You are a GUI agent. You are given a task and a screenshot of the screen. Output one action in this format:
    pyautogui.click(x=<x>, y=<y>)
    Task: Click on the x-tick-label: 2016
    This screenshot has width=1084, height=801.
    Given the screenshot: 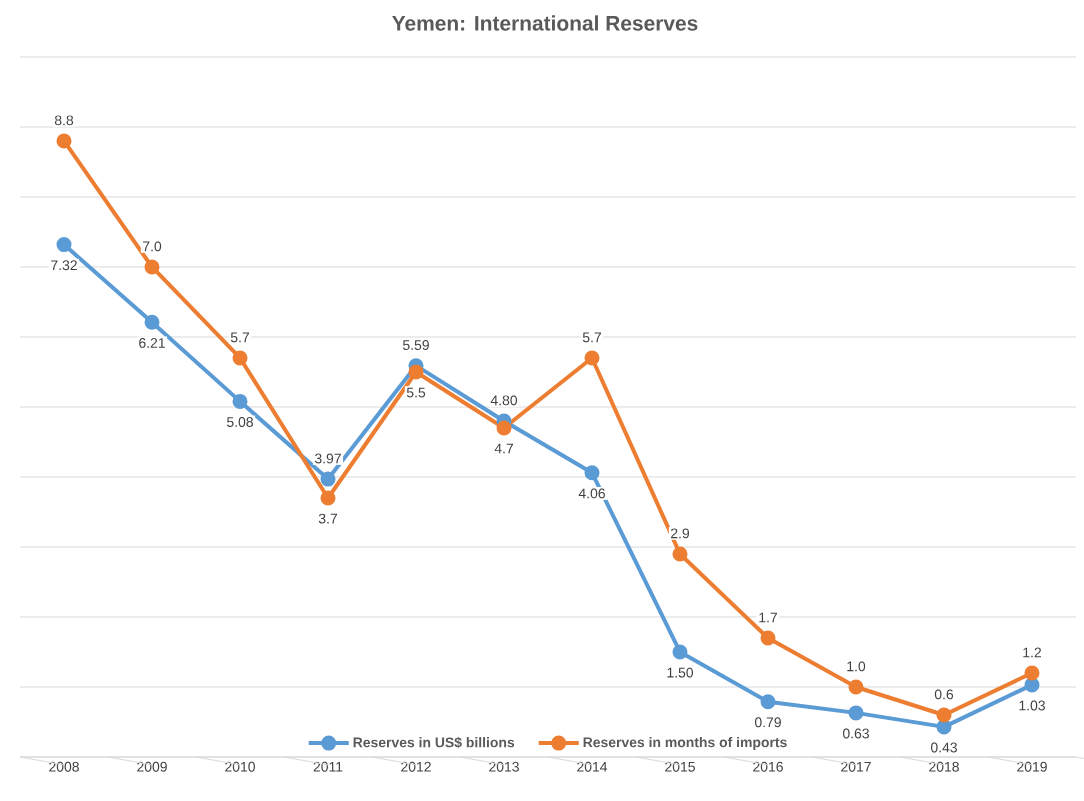 What is the action you would take?
    pyautogui.click(x=768, y=766)
    